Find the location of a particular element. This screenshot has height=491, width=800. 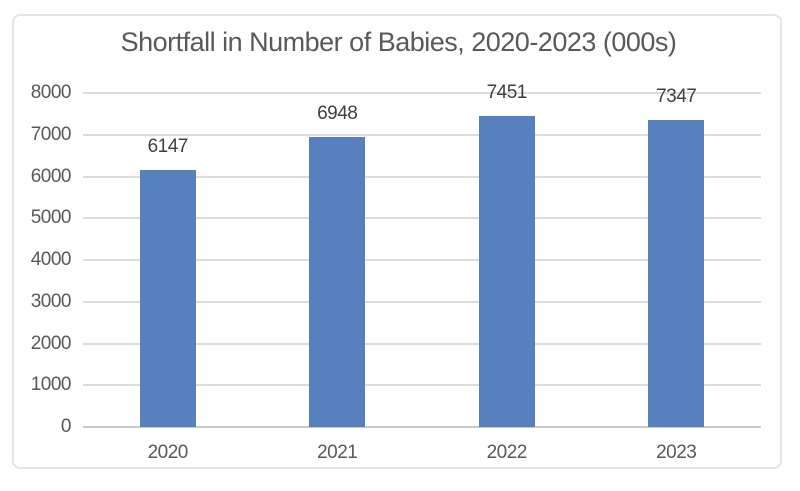

x-axis-tick-label: 2022 is located at coordinates (507, 452).